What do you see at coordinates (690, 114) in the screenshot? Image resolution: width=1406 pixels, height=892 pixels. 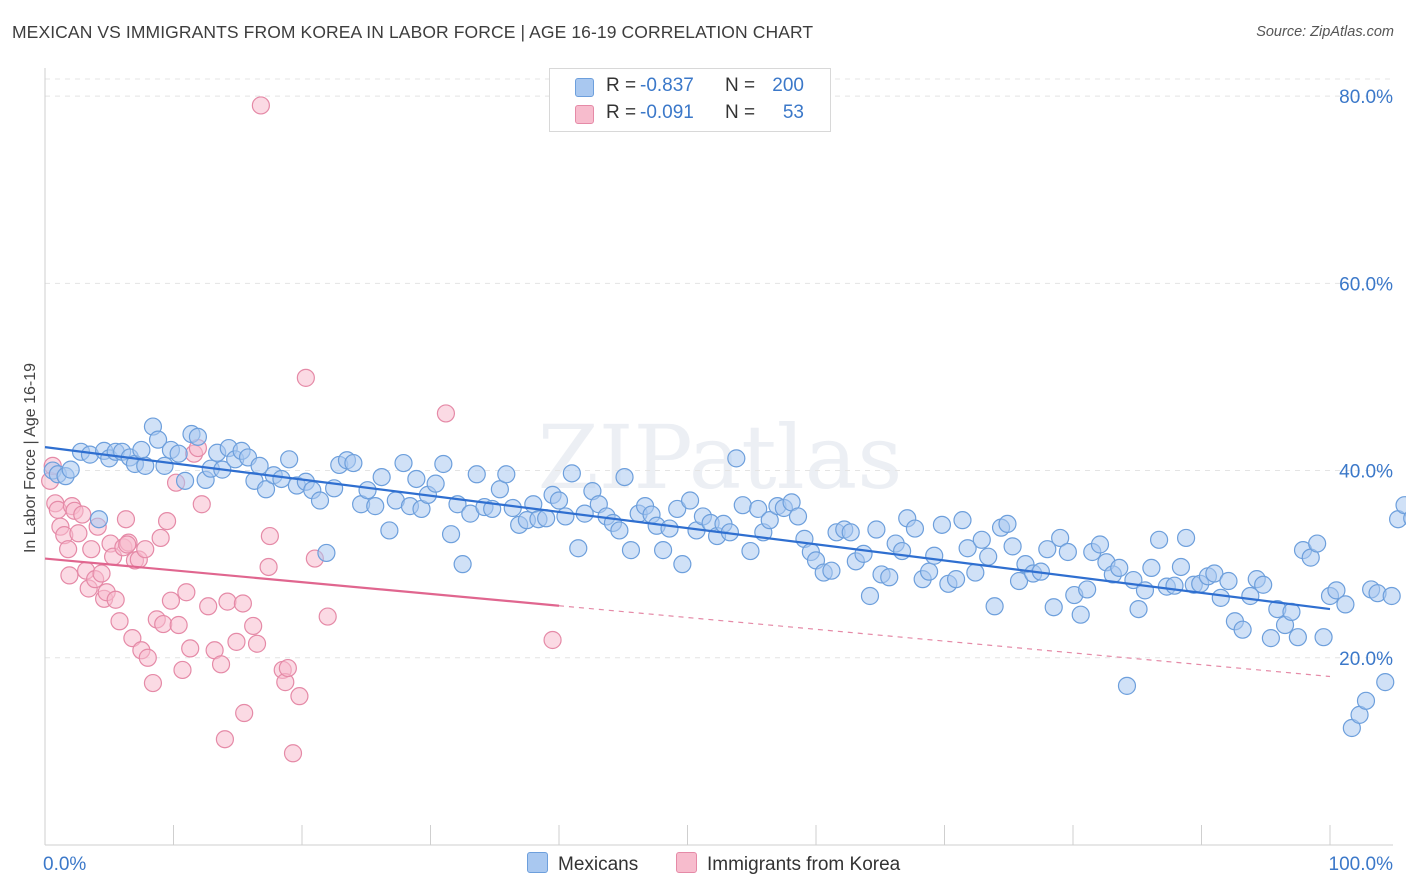 I see `legend-row-korea: R = -0.091 N = 53` at bounding box center [690, 114].